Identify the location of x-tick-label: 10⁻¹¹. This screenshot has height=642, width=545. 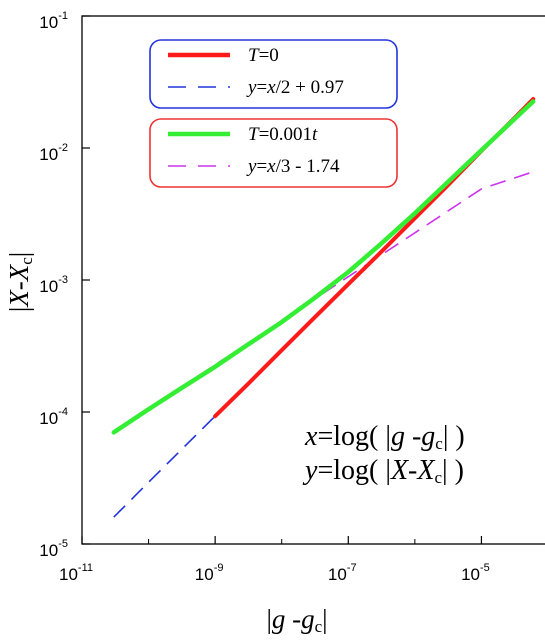
(76, 573).